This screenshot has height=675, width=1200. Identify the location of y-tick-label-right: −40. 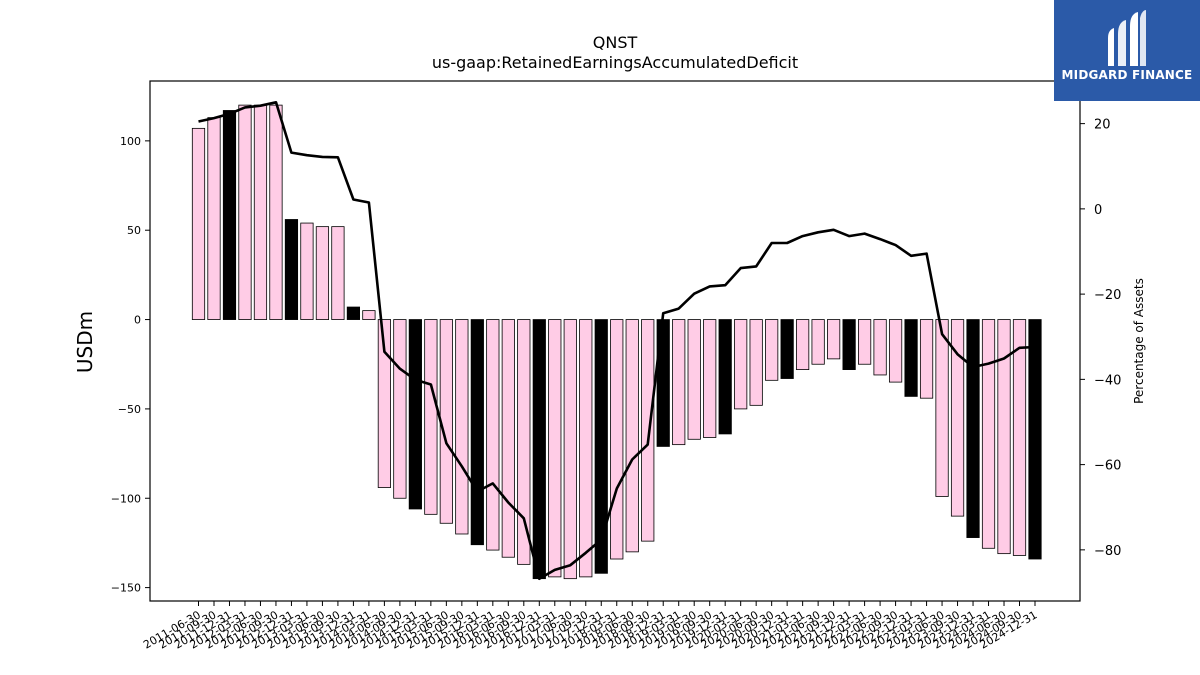
(1107, 380).